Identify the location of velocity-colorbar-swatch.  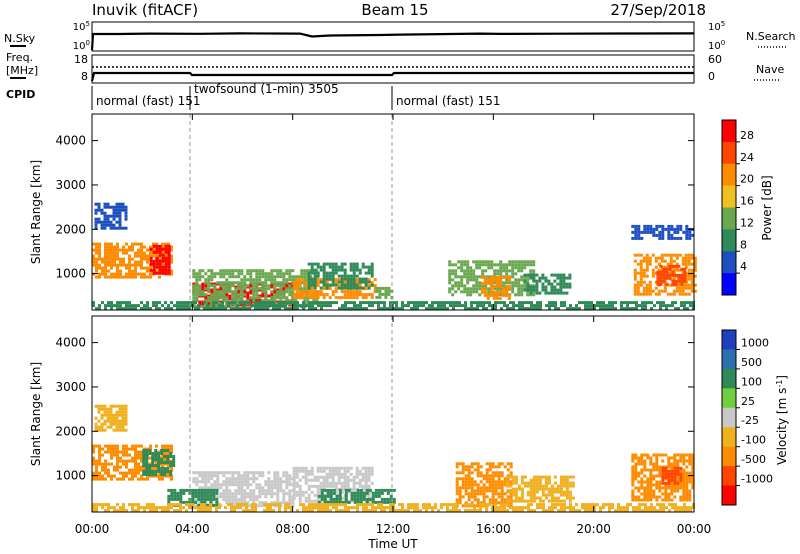
(729, 340).